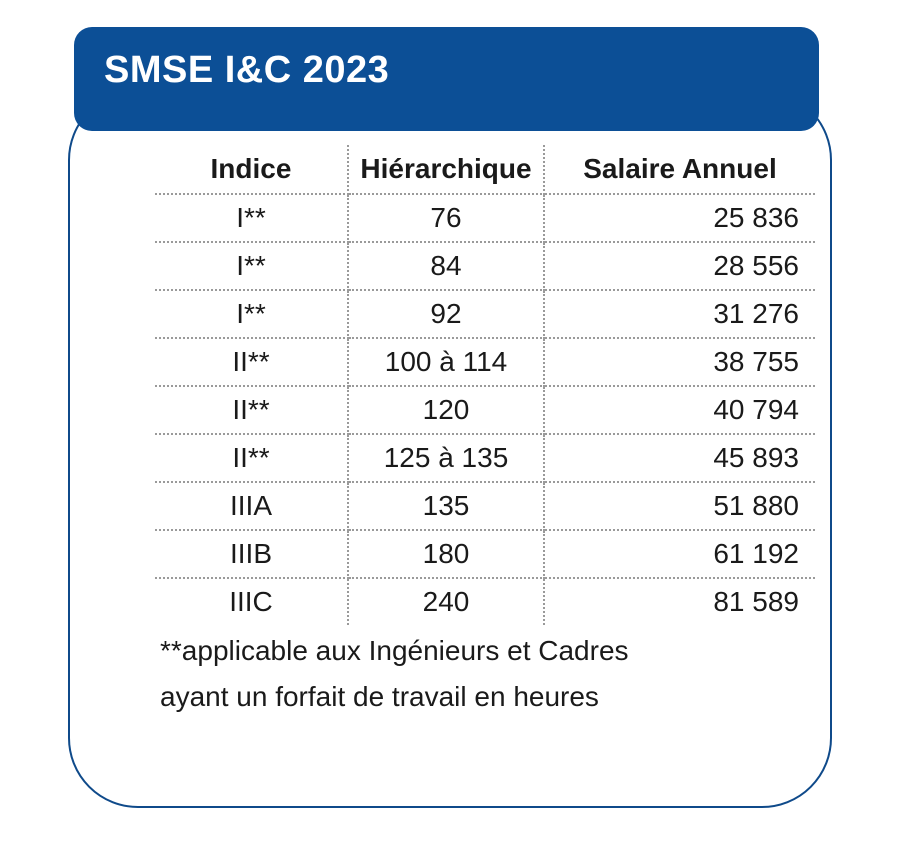 This screenshot has height=850, width=900. I want to click on cell-indice: IIIA, so click(252, 506).